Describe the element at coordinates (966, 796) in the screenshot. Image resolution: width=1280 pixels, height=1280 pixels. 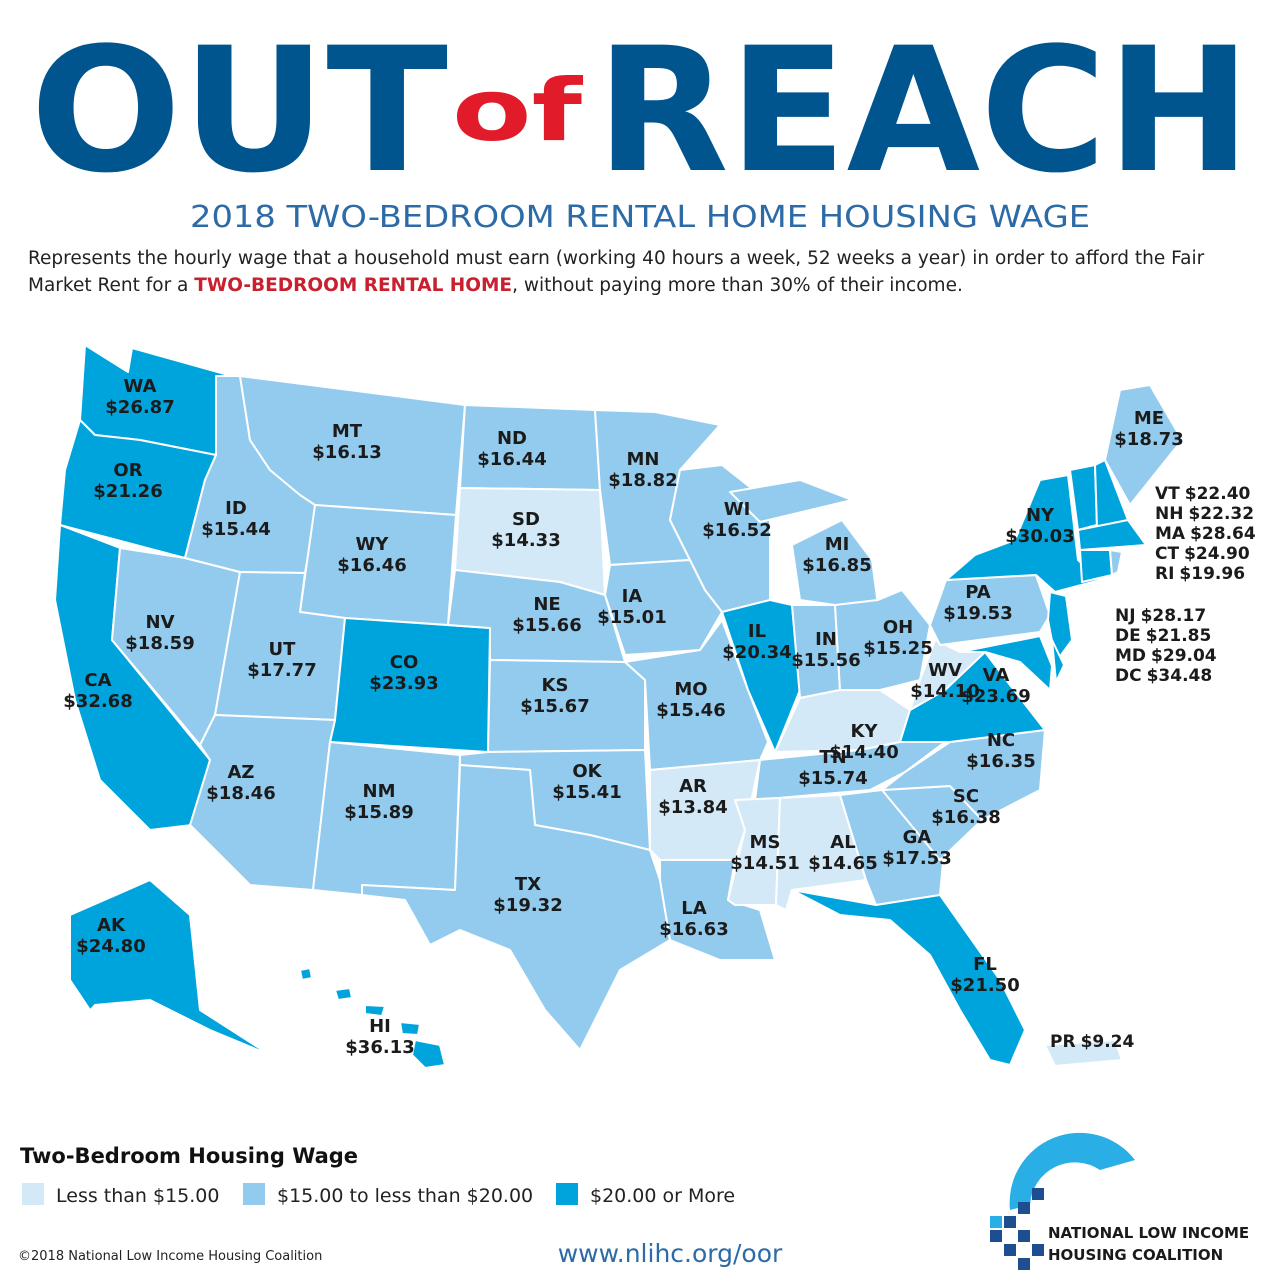
I see `state-abbr: SC` at that location.